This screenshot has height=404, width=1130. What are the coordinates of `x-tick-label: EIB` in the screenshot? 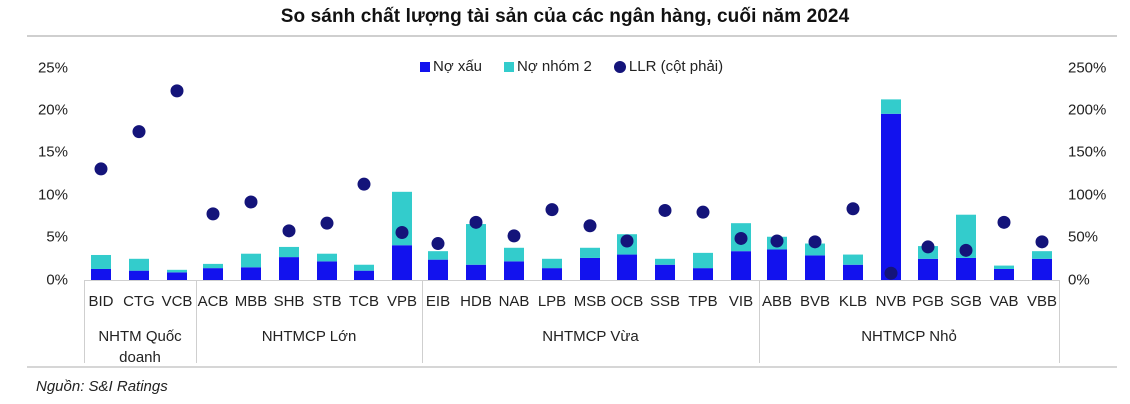 It's located at (438, 301).